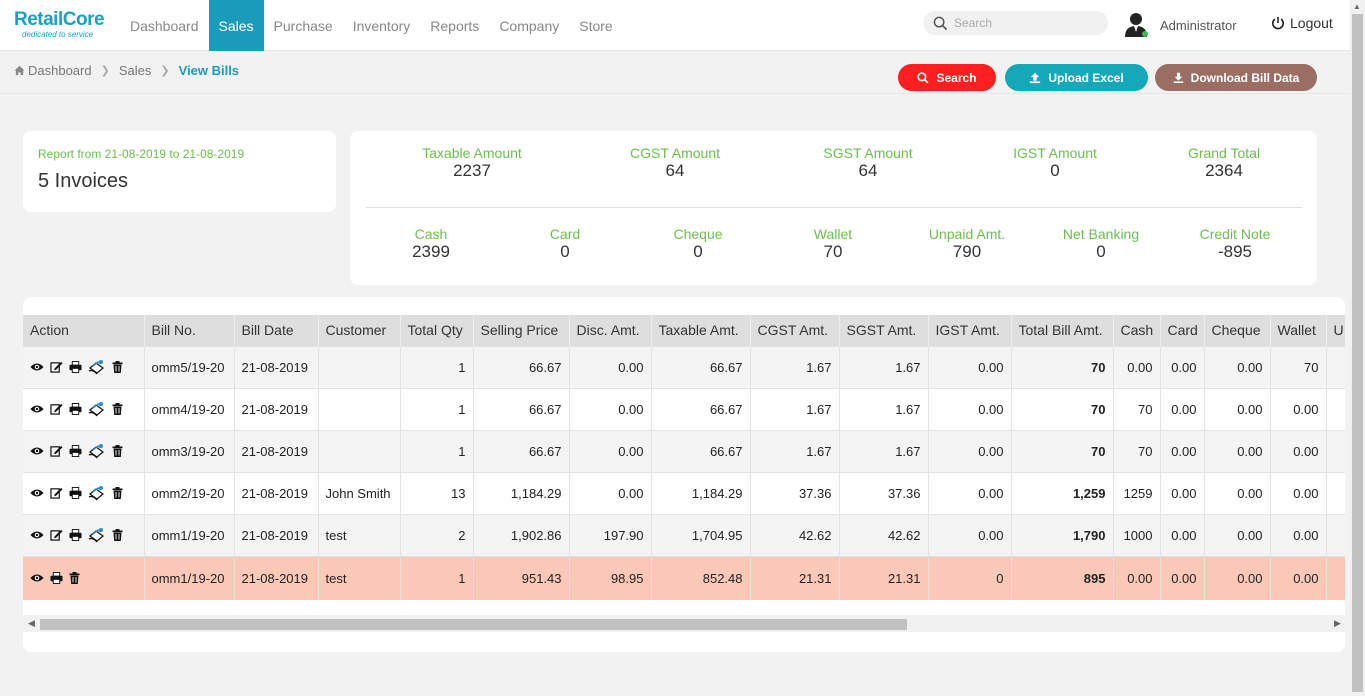 The width and height of the screenshot is (1365, 696). I want to click on nav-purchase: Purchase, so click(303, 25).